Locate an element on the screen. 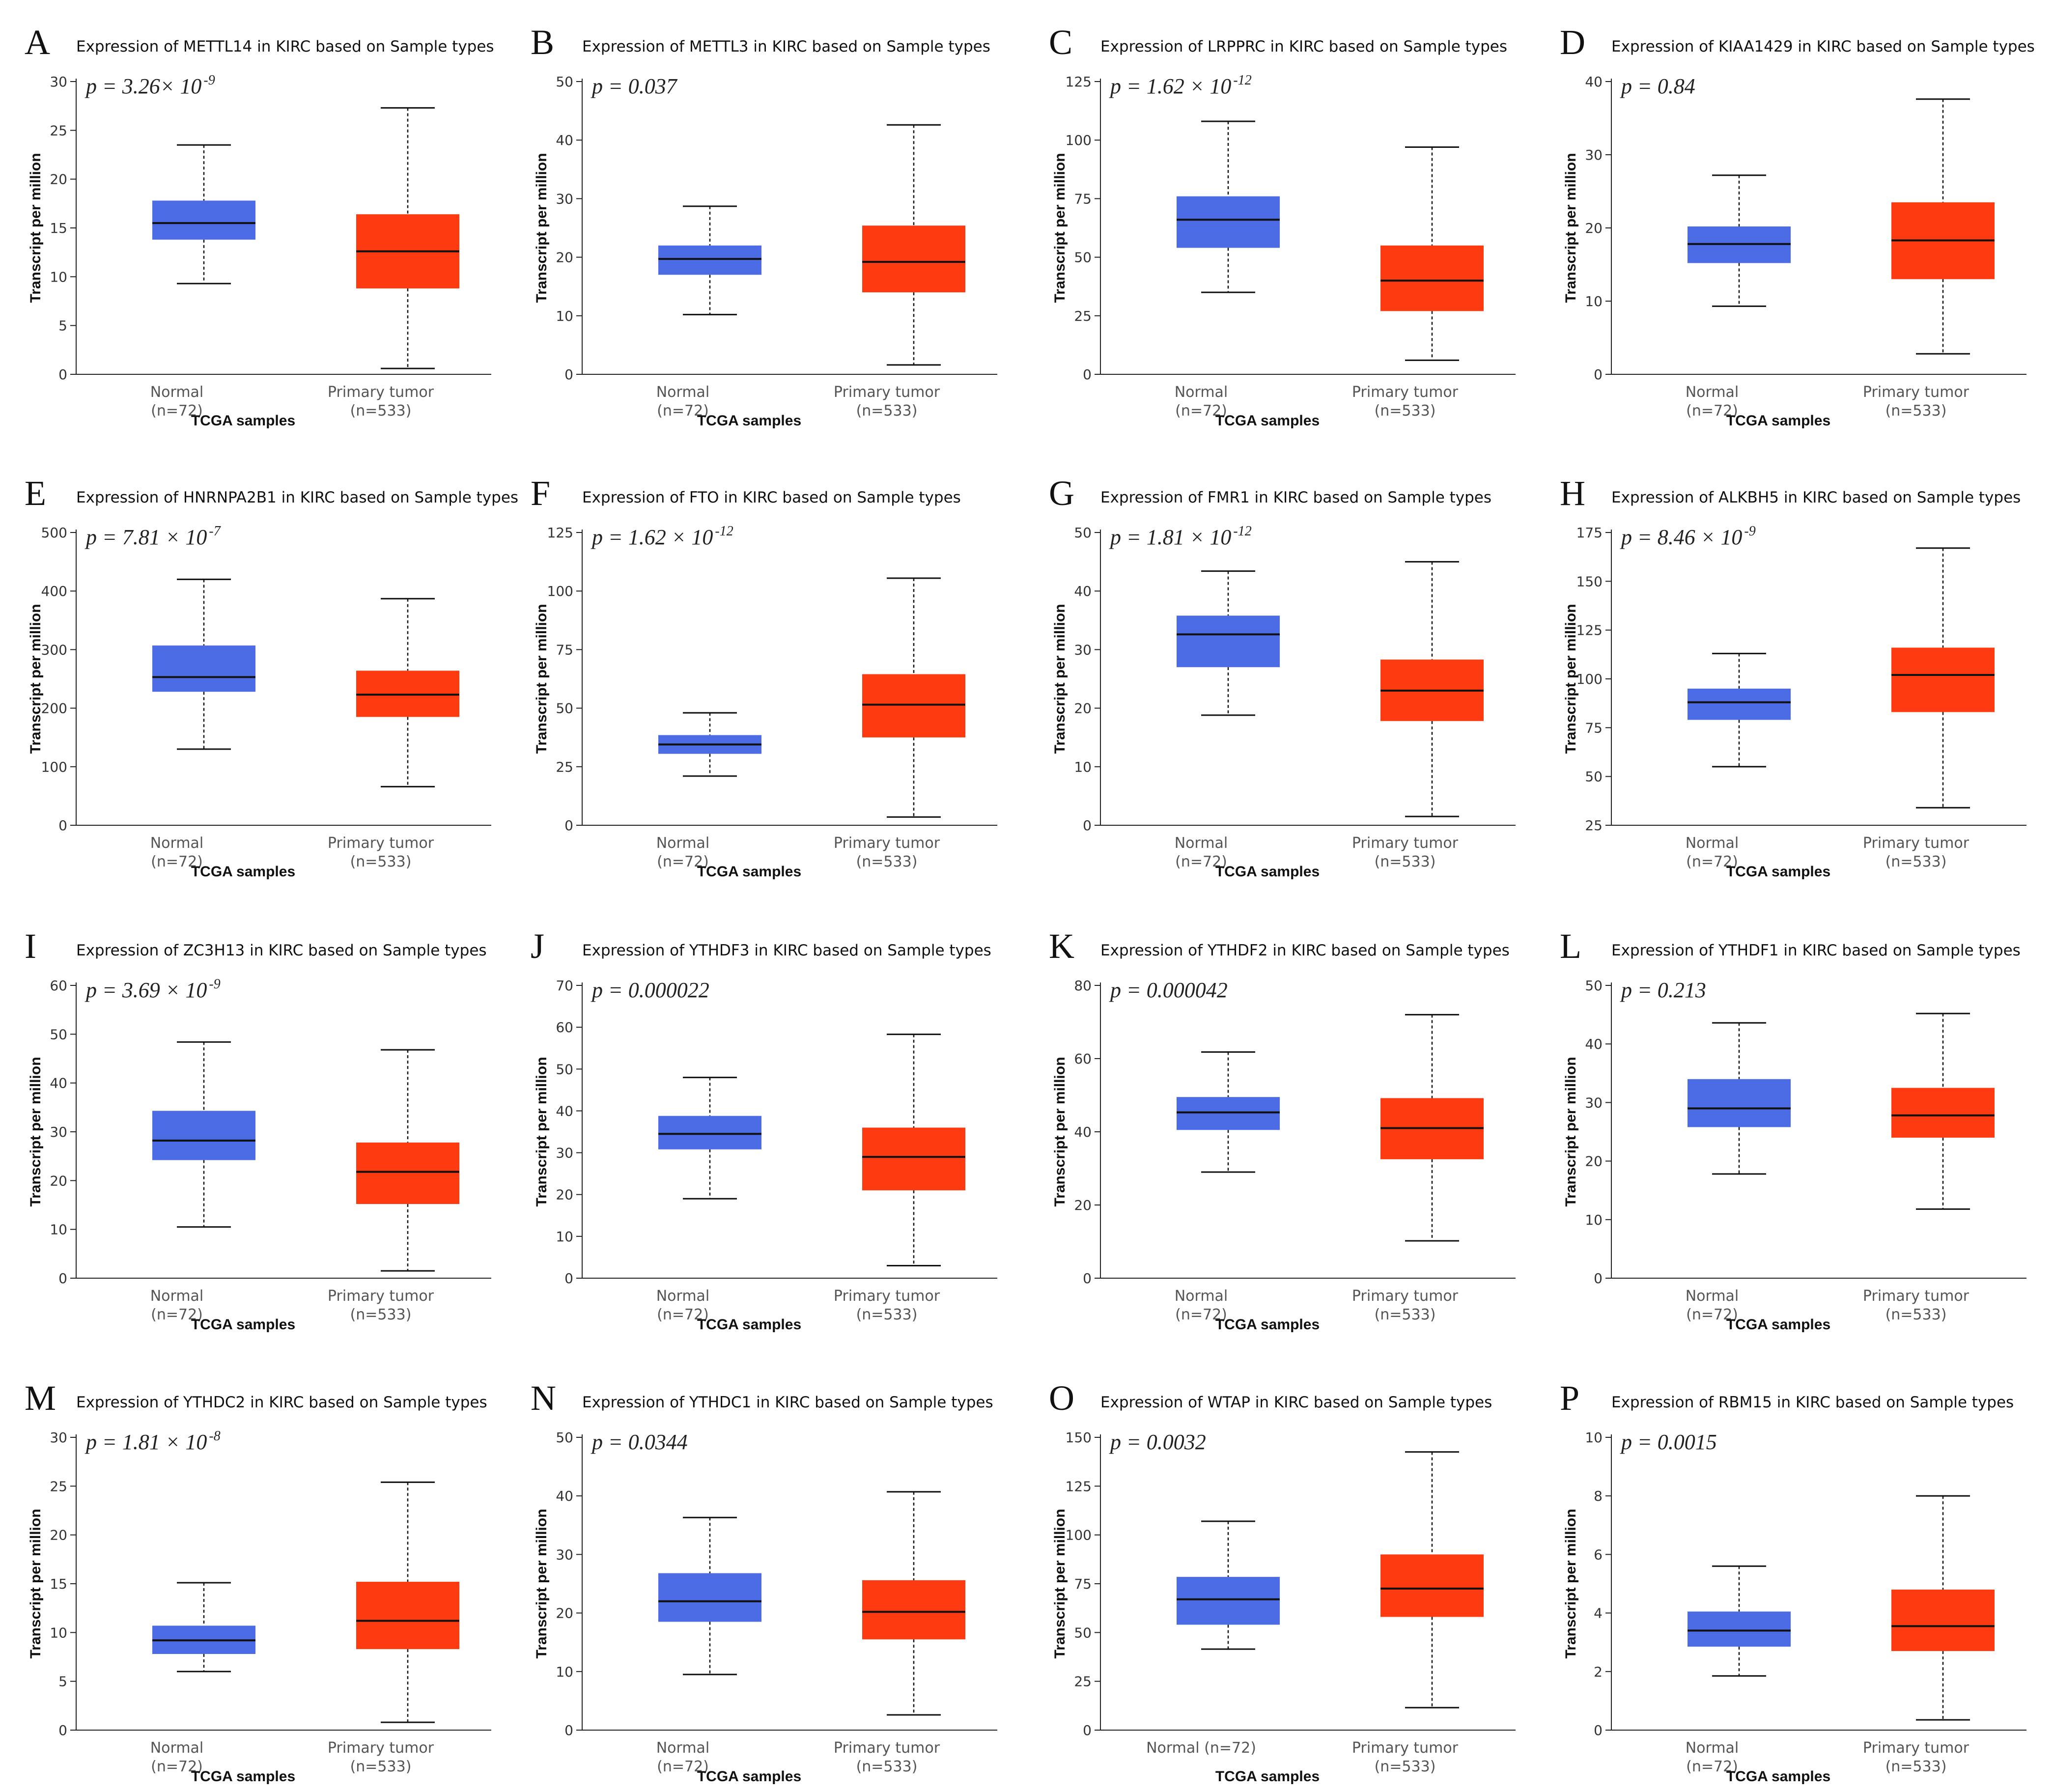  y-tick-label: 200 is located at coordinates (54, 708).